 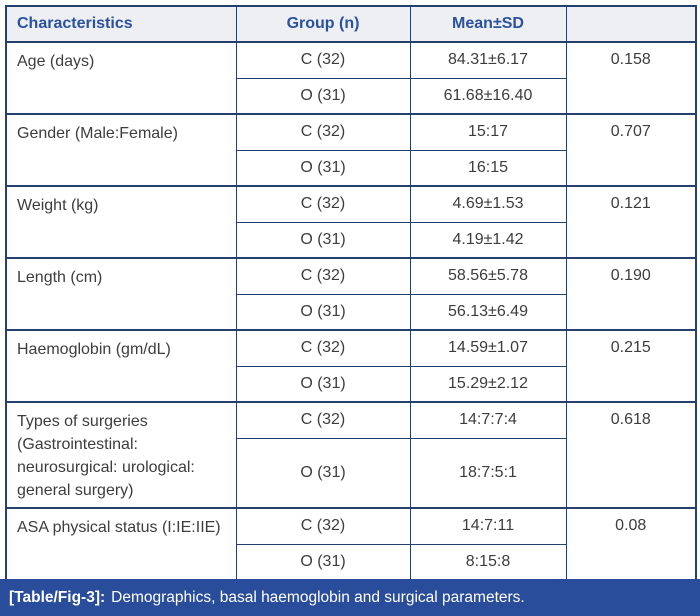 I want to click on p-value-cell: 0.215, so click(x=631, y=365).